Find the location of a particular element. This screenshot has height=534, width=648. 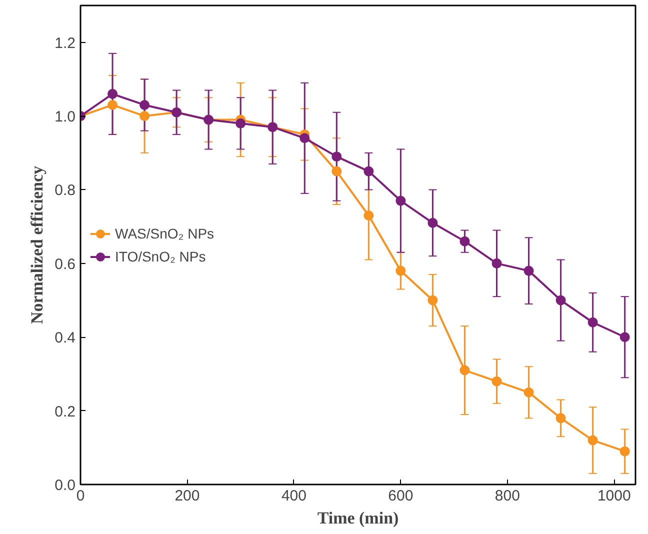

y-tick-label: 0.8 is located at coordinates (65, 191).